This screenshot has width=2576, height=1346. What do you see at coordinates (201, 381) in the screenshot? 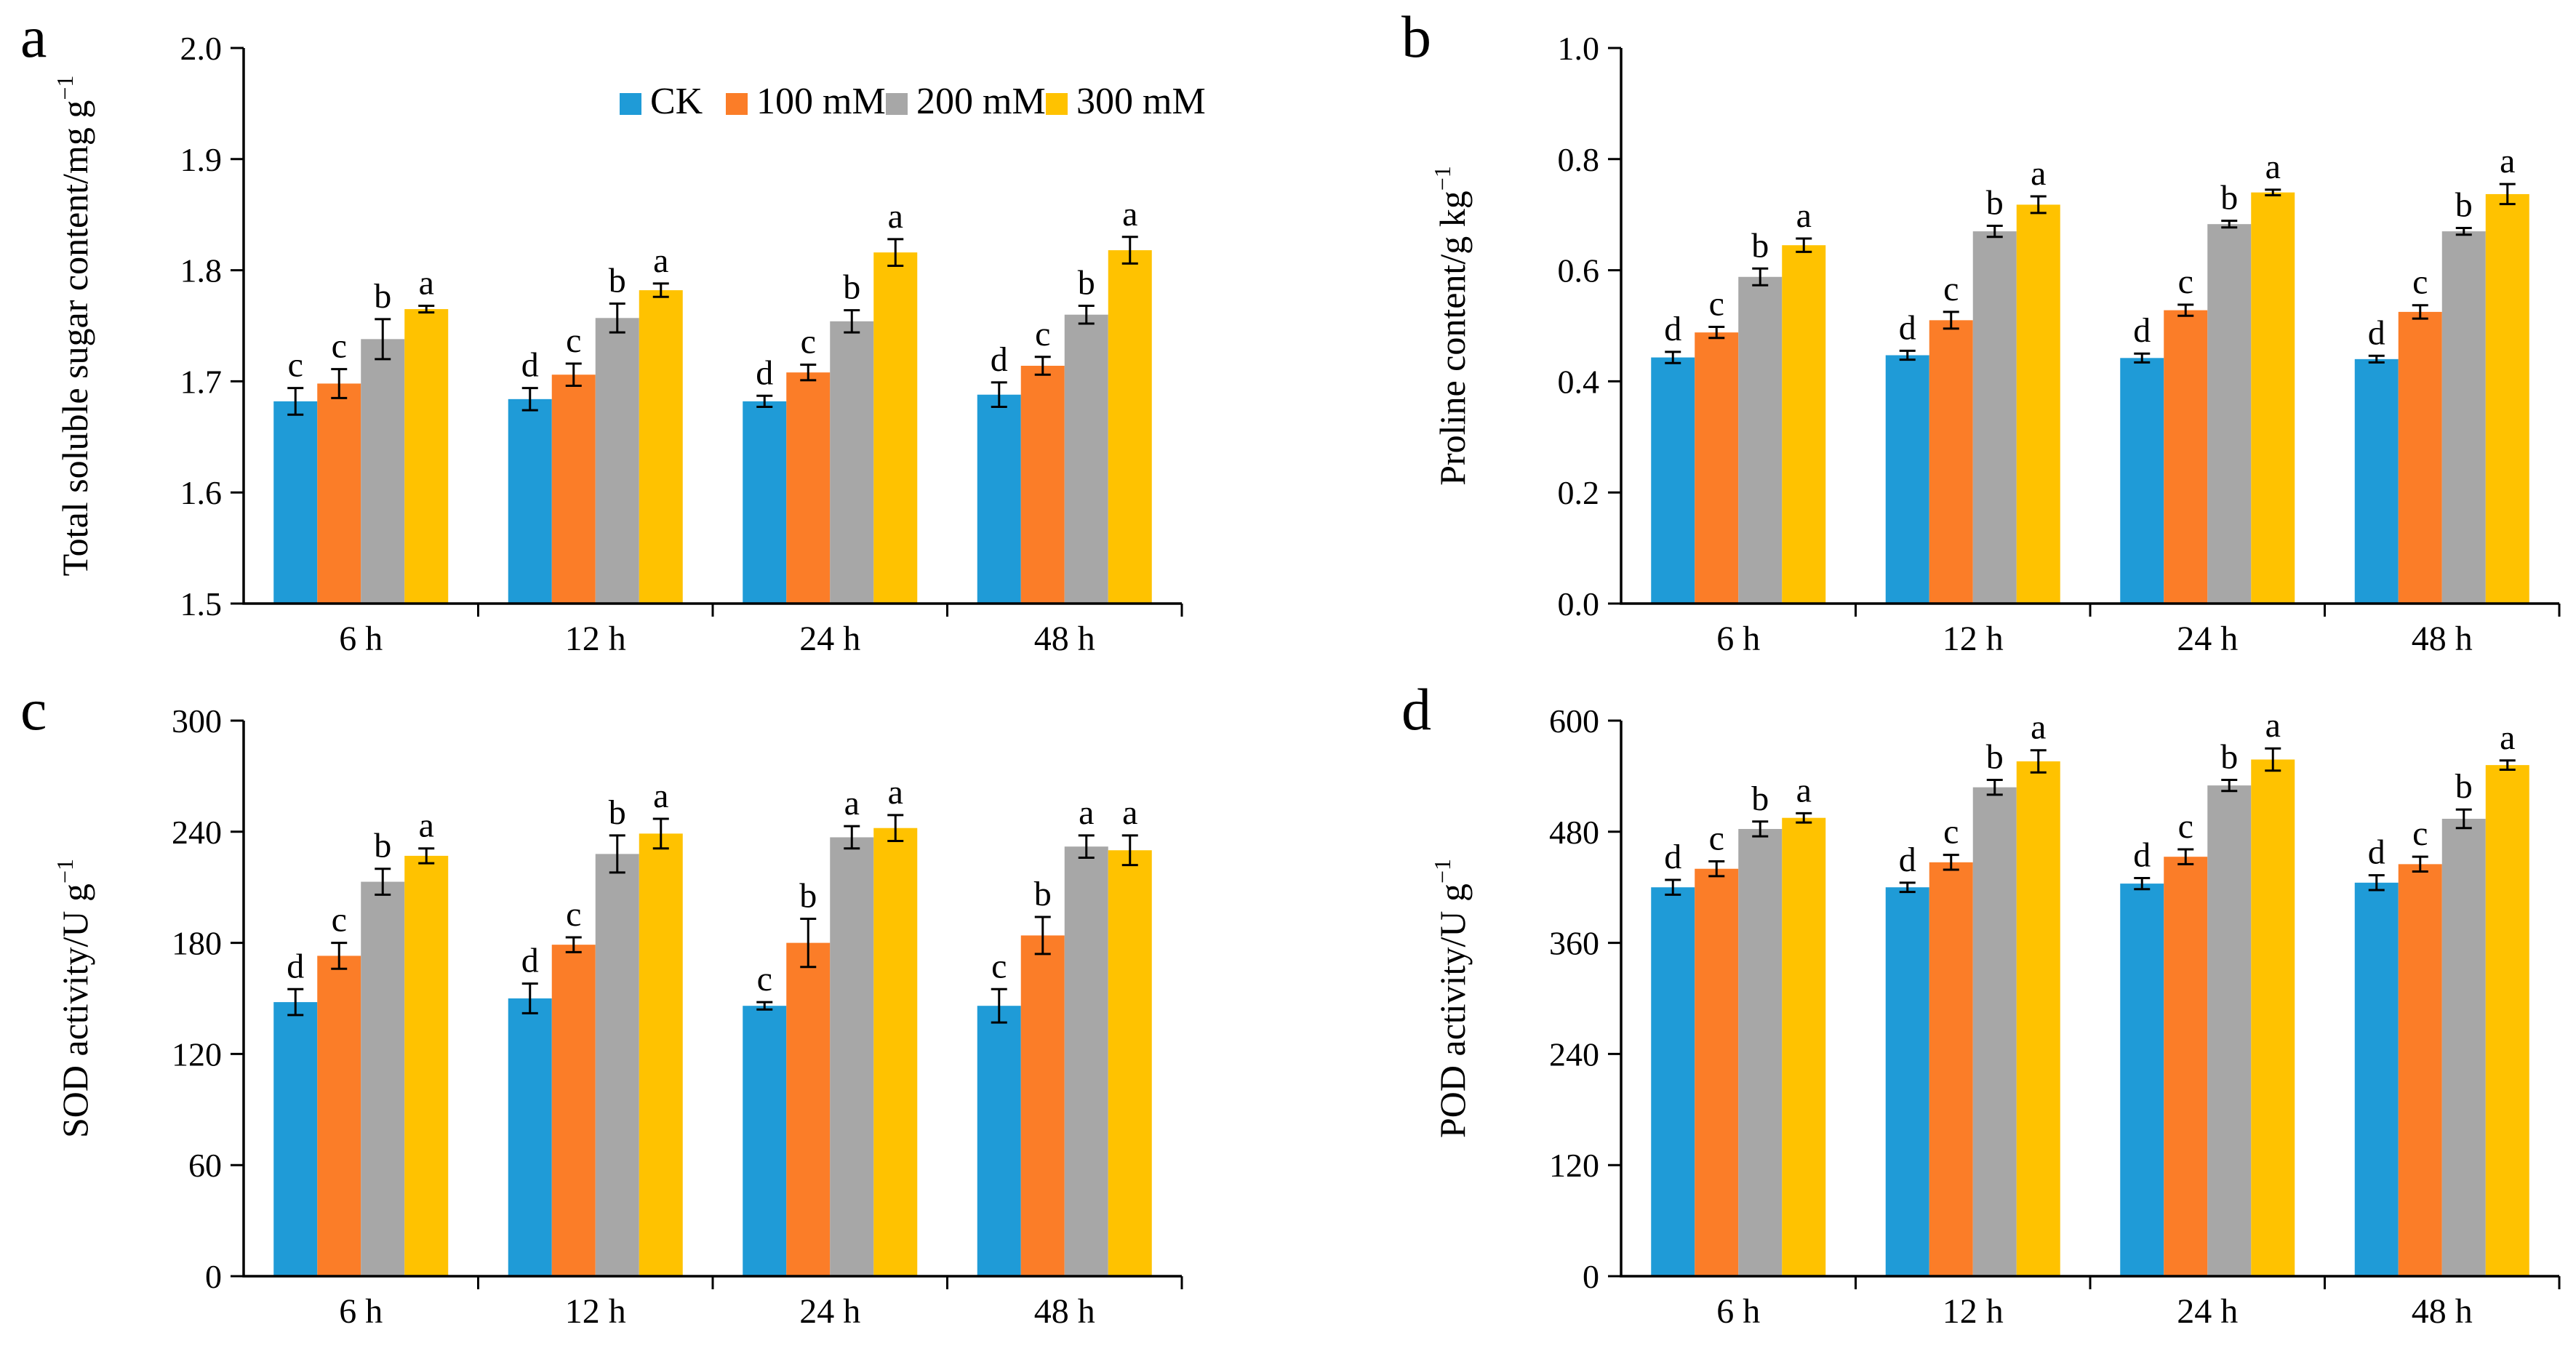
I see `y-tick-label: 1.7` at bounding box center [201, 381].